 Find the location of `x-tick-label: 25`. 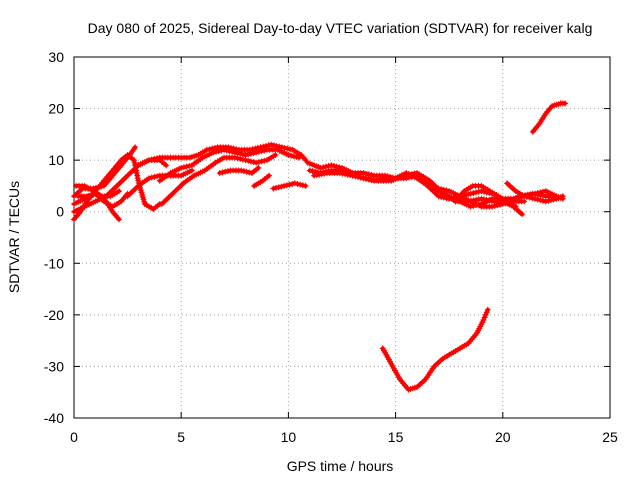

x-tick-label: 25 is located at coordinates (610, 437).